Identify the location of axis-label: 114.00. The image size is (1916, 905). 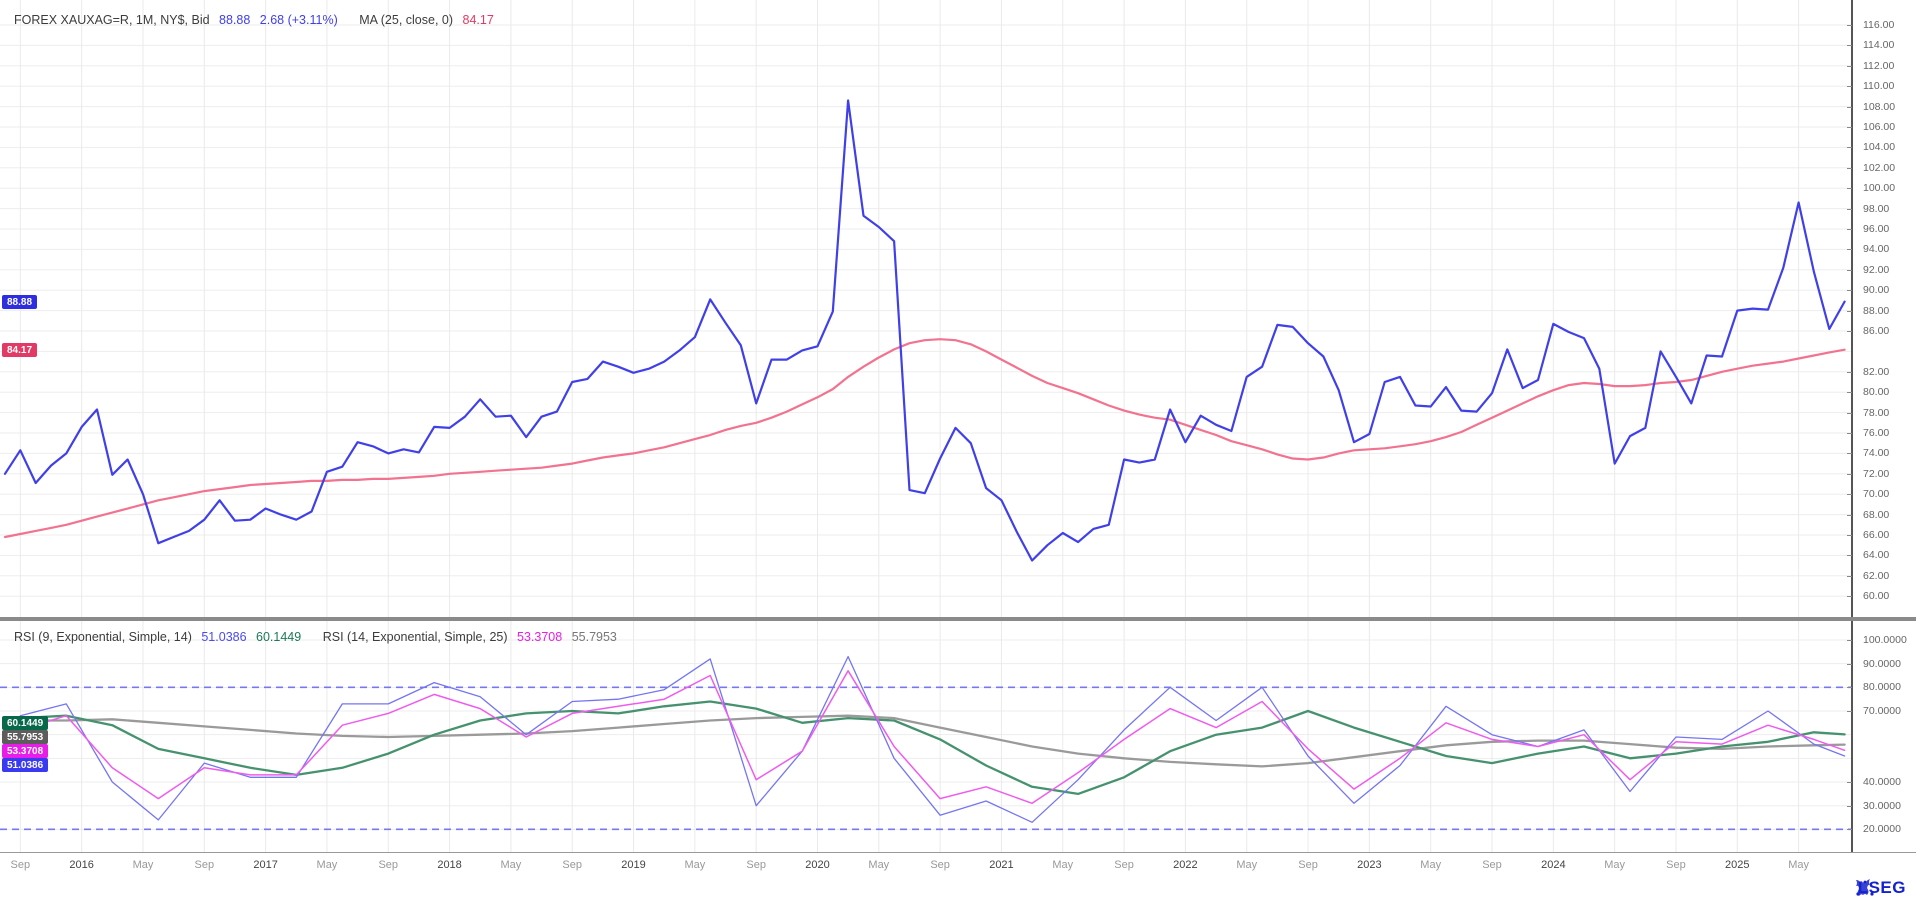
(1879, 45).